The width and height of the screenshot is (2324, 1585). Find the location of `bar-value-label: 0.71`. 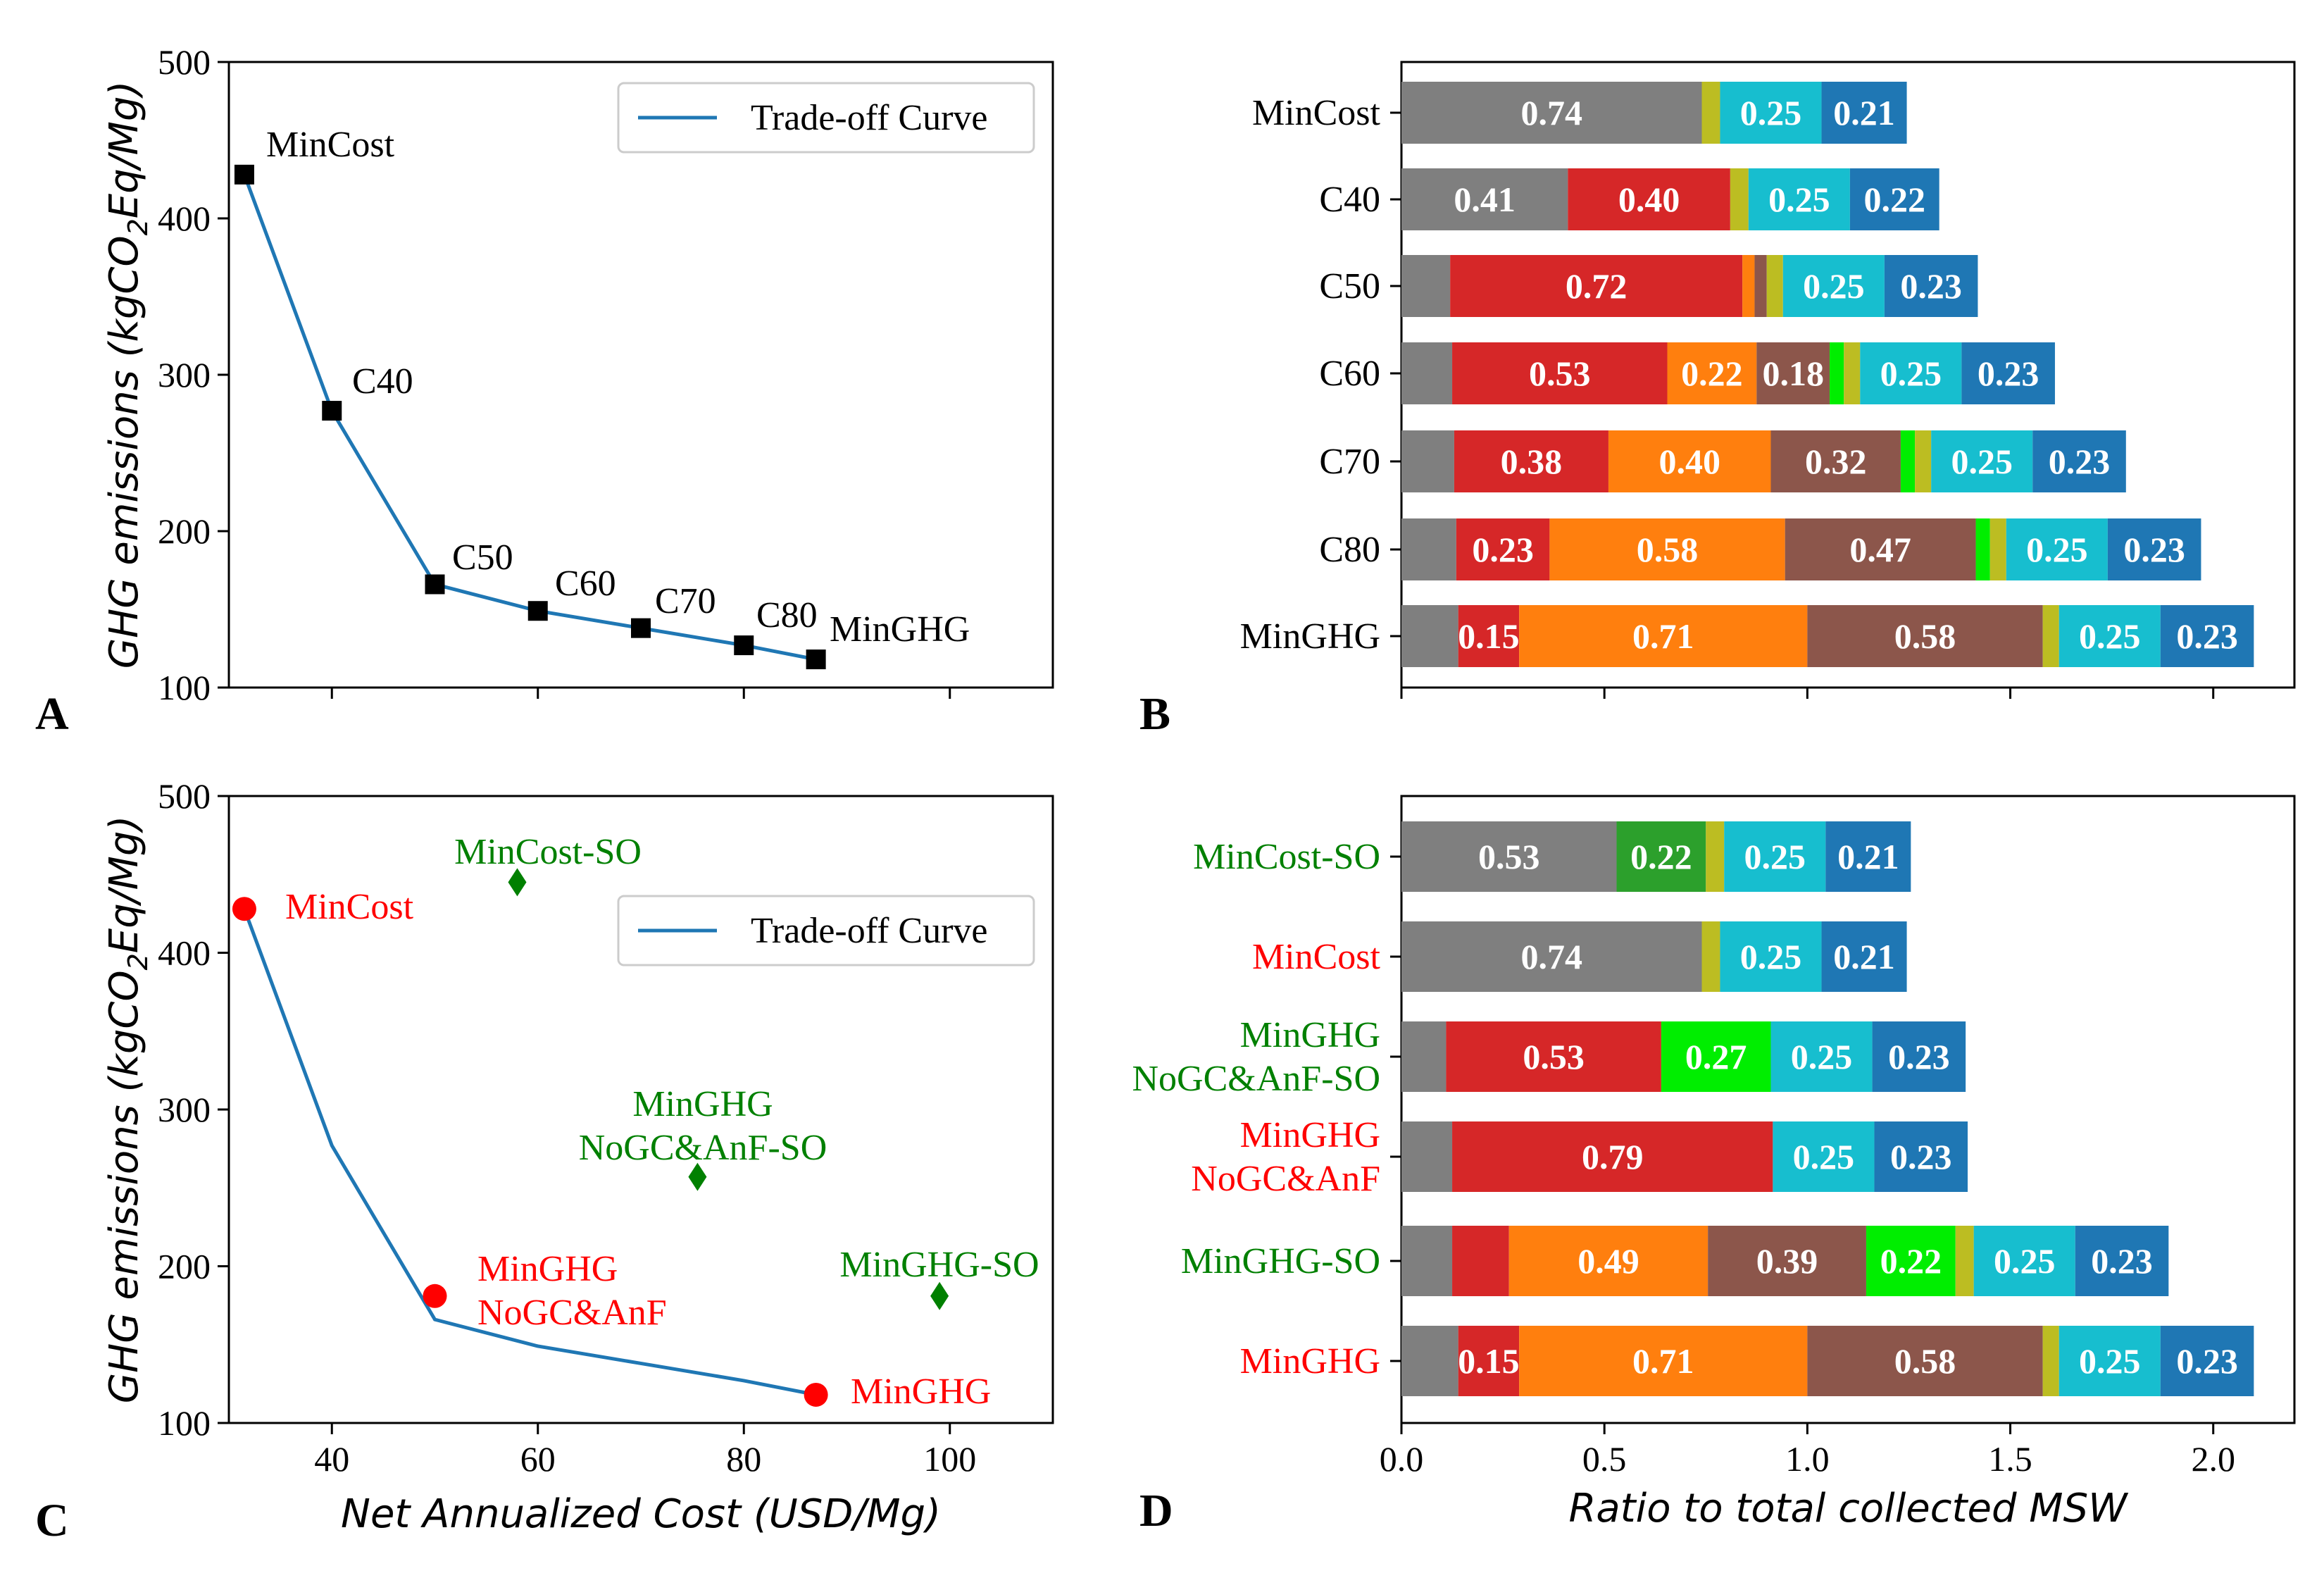

bar-value-label: 0.71 is located at coordinates (1663, 636).